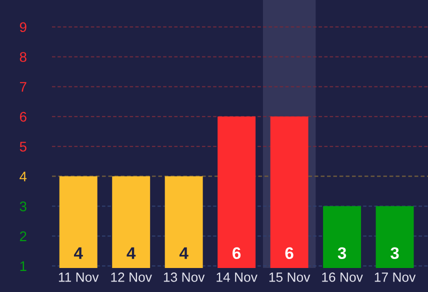 This screenshot has height=292, width=428. What do you see at coordinates (342, 277) in the screenshot?
I see `x-tick-label: 16 Nov` at bounding box center [342, 277].